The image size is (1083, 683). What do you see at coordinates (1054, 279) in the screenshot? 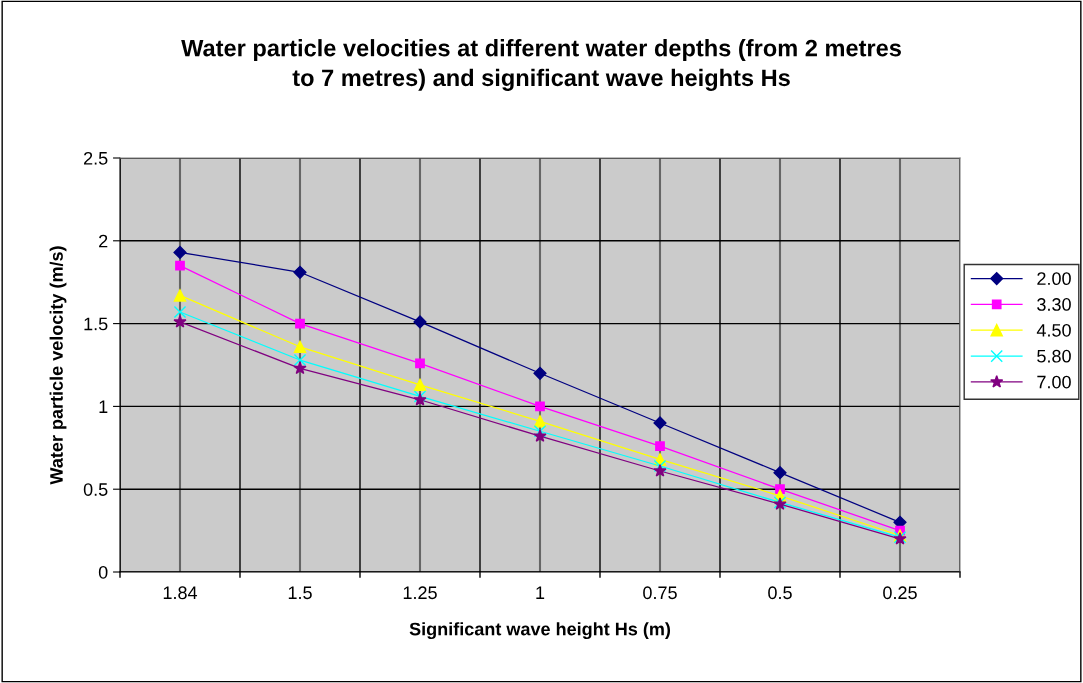
I see `legend-label: 2.00` at bounding box center [1054, 279].